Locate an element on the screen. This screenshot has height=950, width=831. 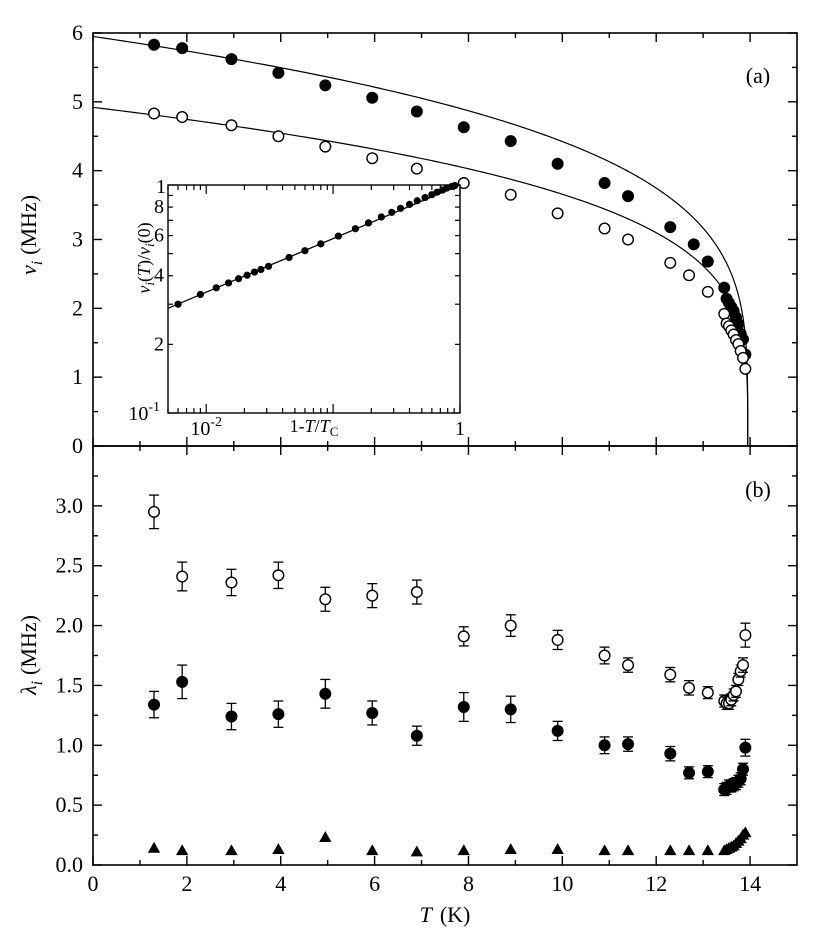
panel-b-xlabel: T (K) is located at coordinates (445, 914).